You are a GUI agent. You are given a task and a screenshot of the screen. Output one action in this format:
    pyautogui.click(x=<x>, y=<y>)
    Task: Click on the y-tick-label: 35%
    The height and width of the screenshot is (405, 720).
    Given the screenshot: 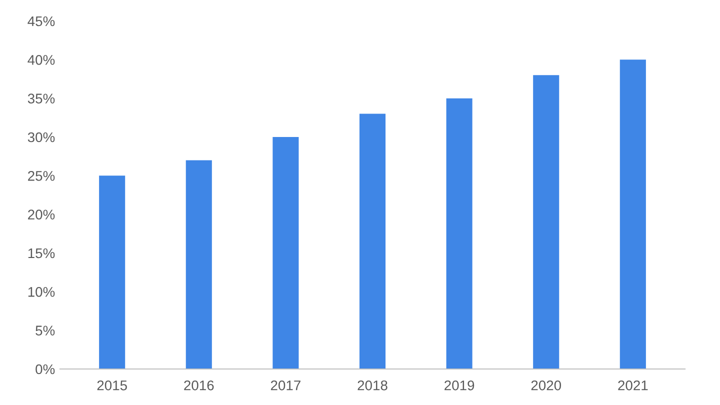 What is the action you would take?
    pyautogui.click(x=41, y=99)
    